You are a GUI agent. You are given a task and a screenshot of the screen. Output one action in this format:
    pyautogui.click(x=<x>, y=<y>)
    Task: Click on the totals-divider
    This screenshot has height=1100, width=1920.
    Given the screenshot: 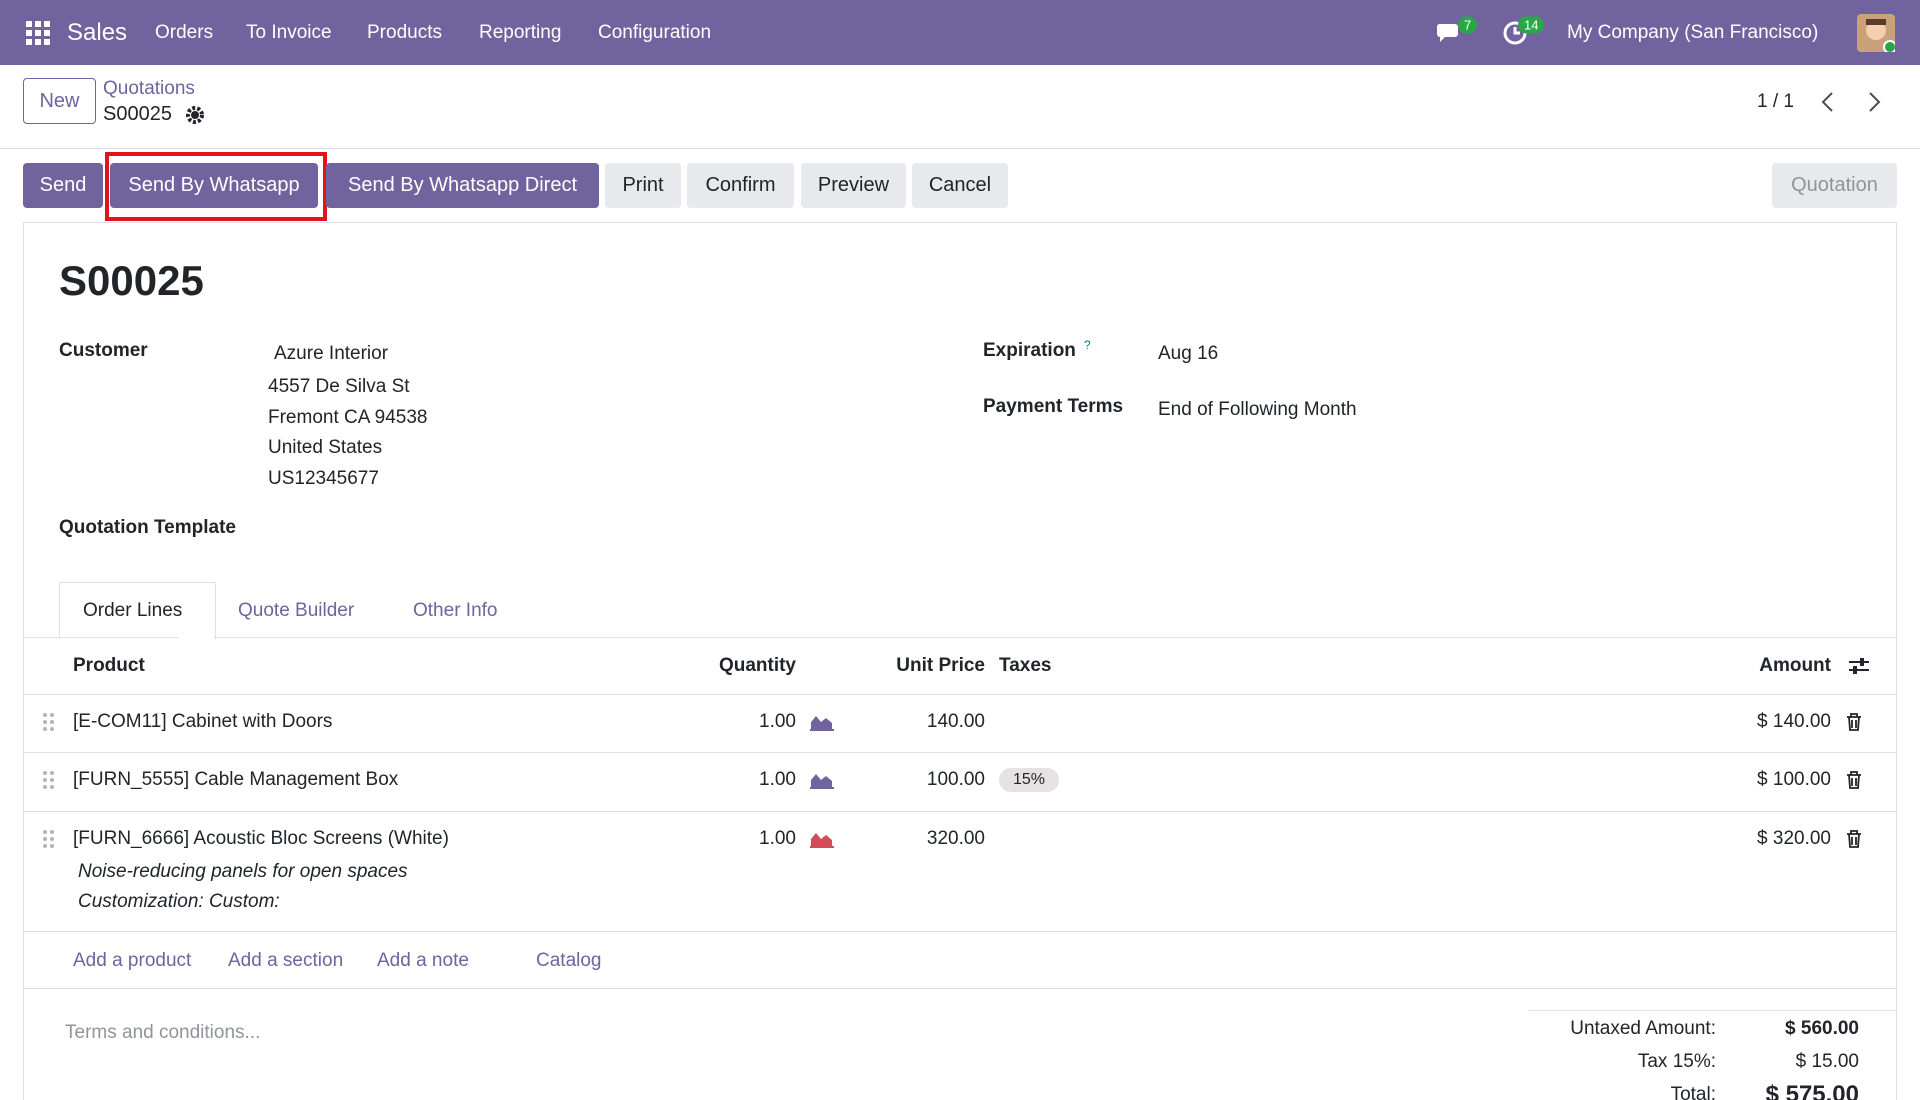 What is the action you would take?
    pyautogui.click(x=1713, y=1010)
    